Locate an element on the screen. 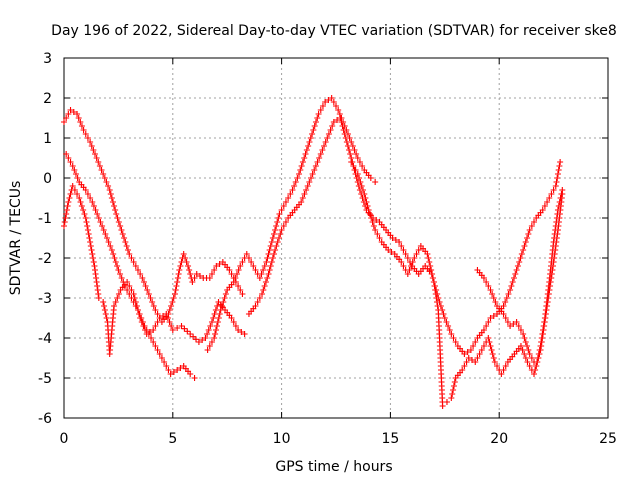  x-tick-label: 15 is located at coordinates (390, 439).